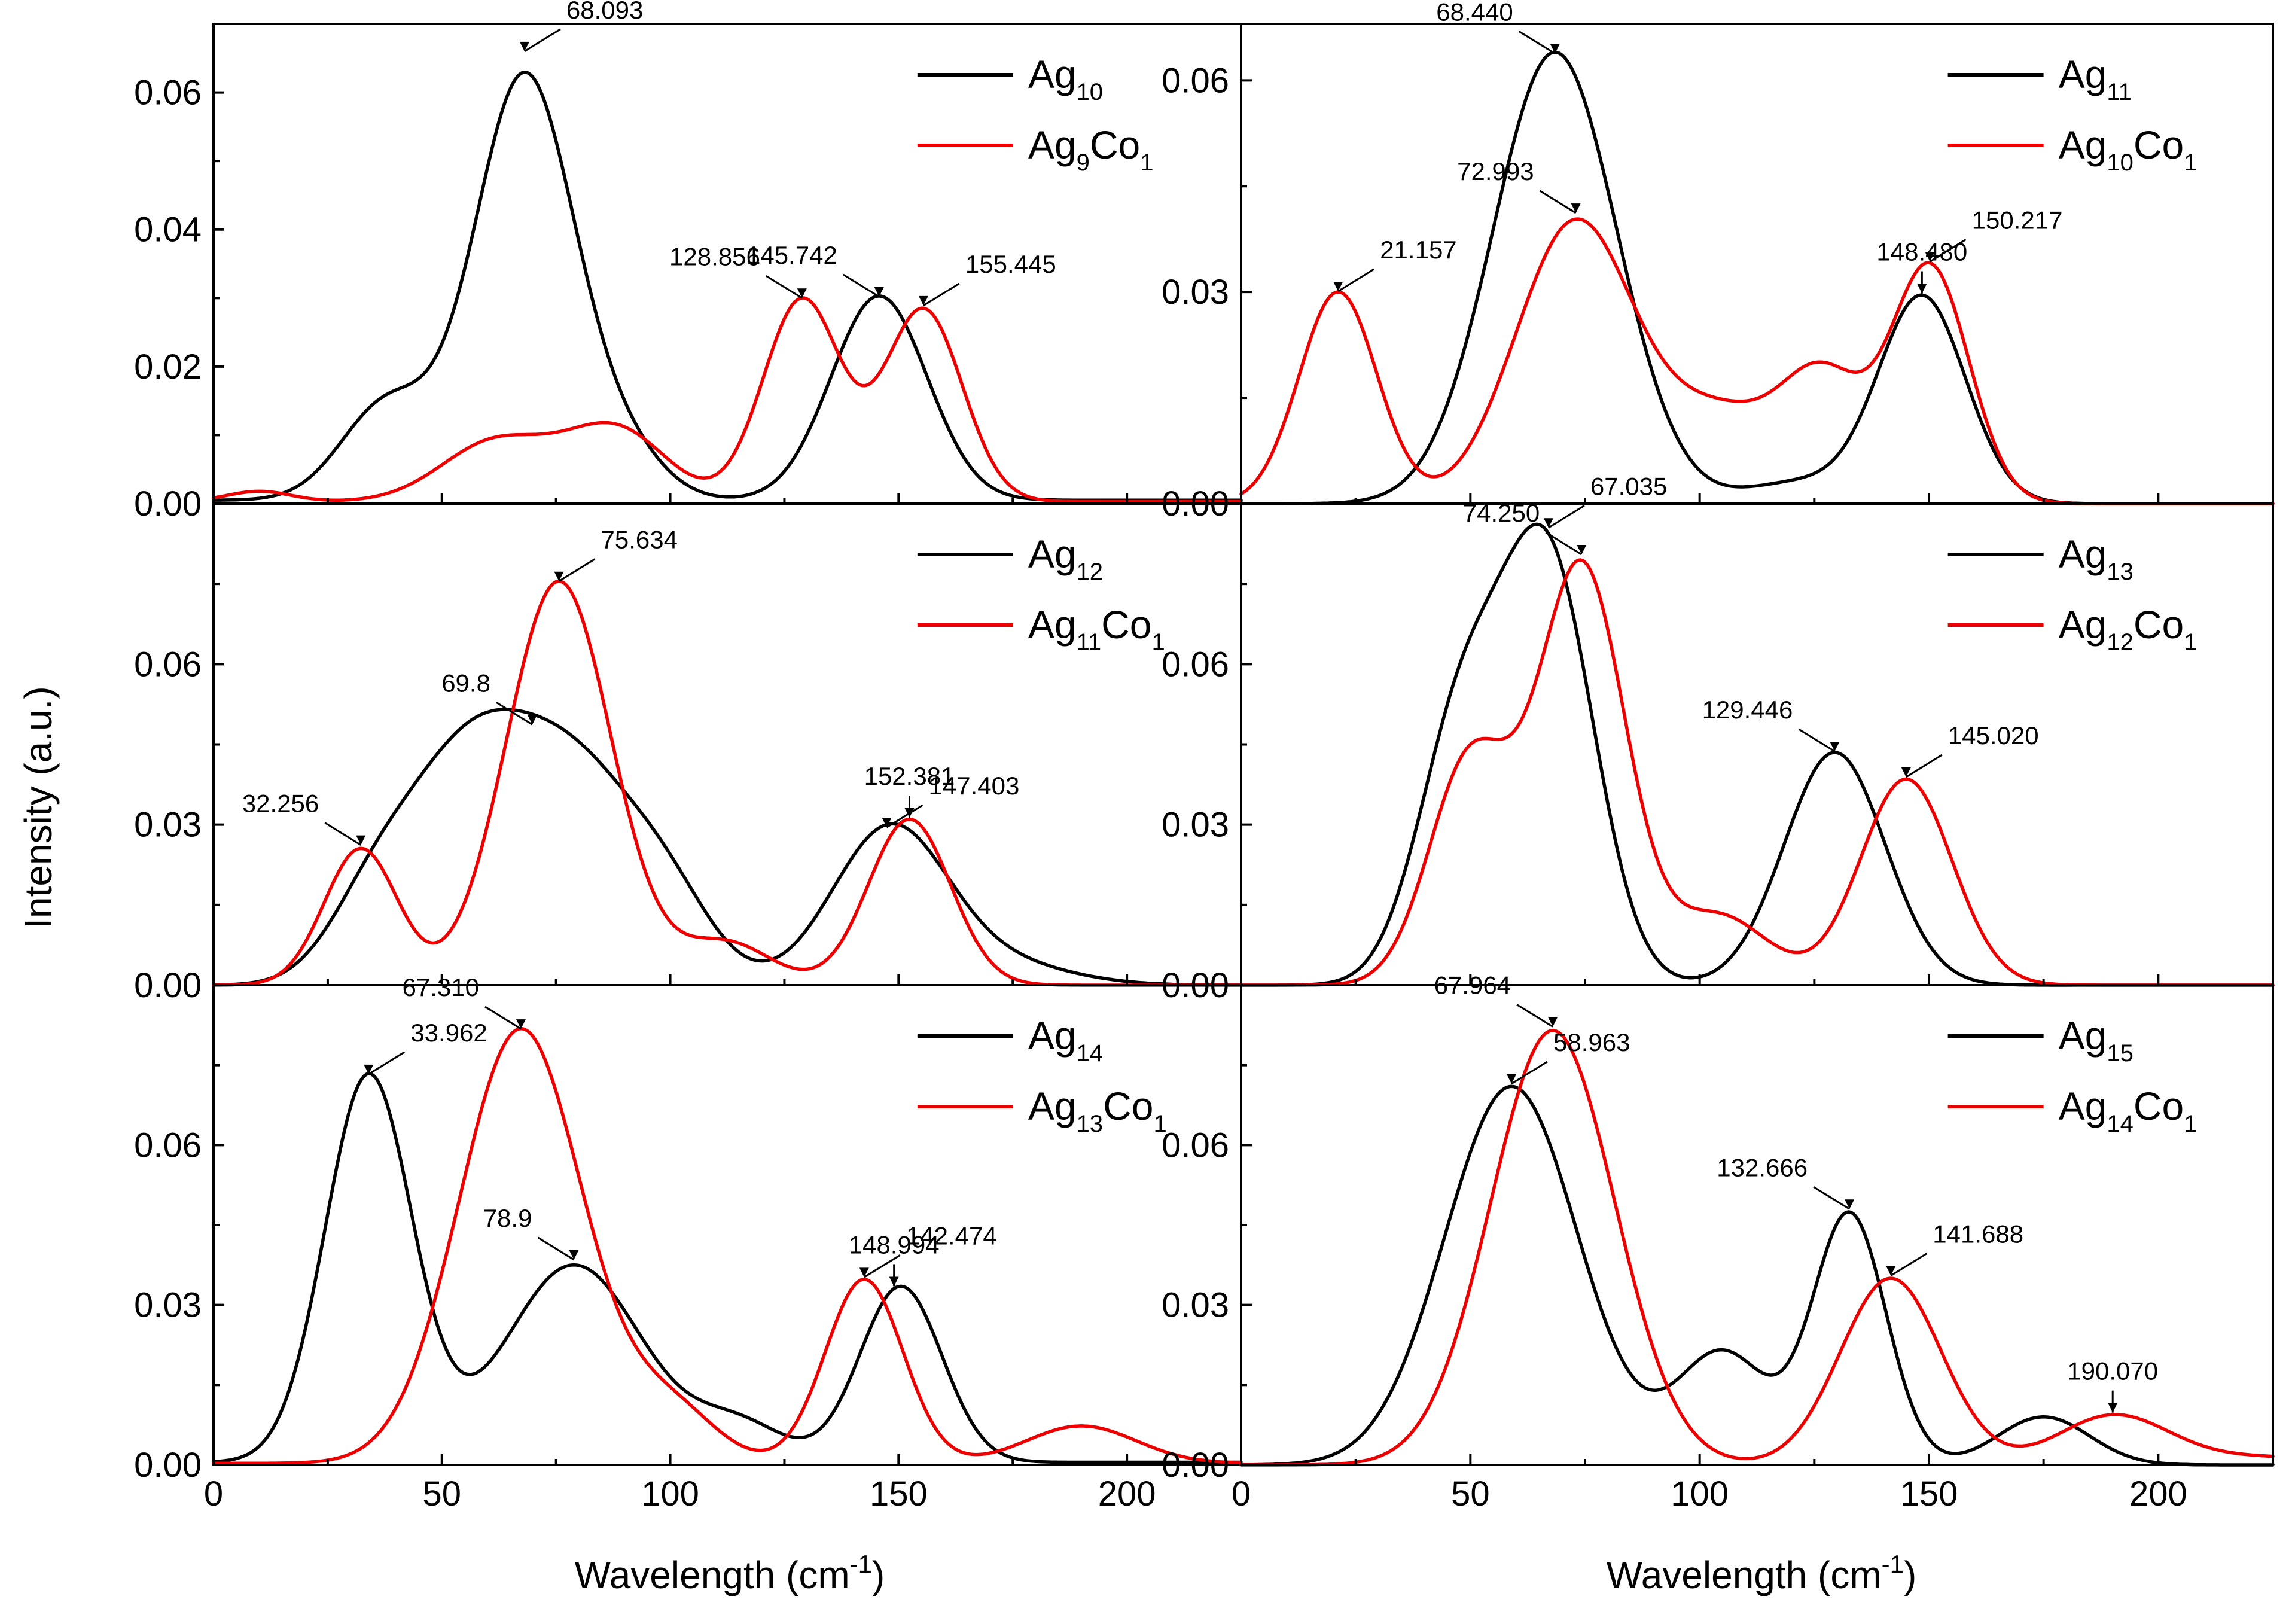  I want to click on peak-label: 148.480, so click(1921, 252).